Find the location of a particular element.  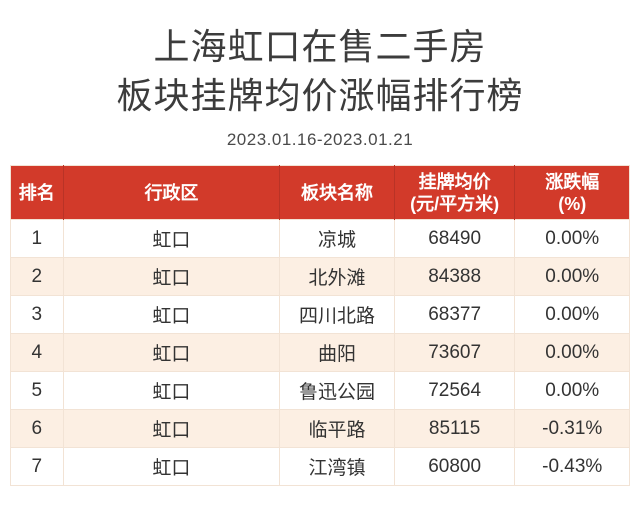

cell-block: 临平路 is located at coordinates (337, 428).